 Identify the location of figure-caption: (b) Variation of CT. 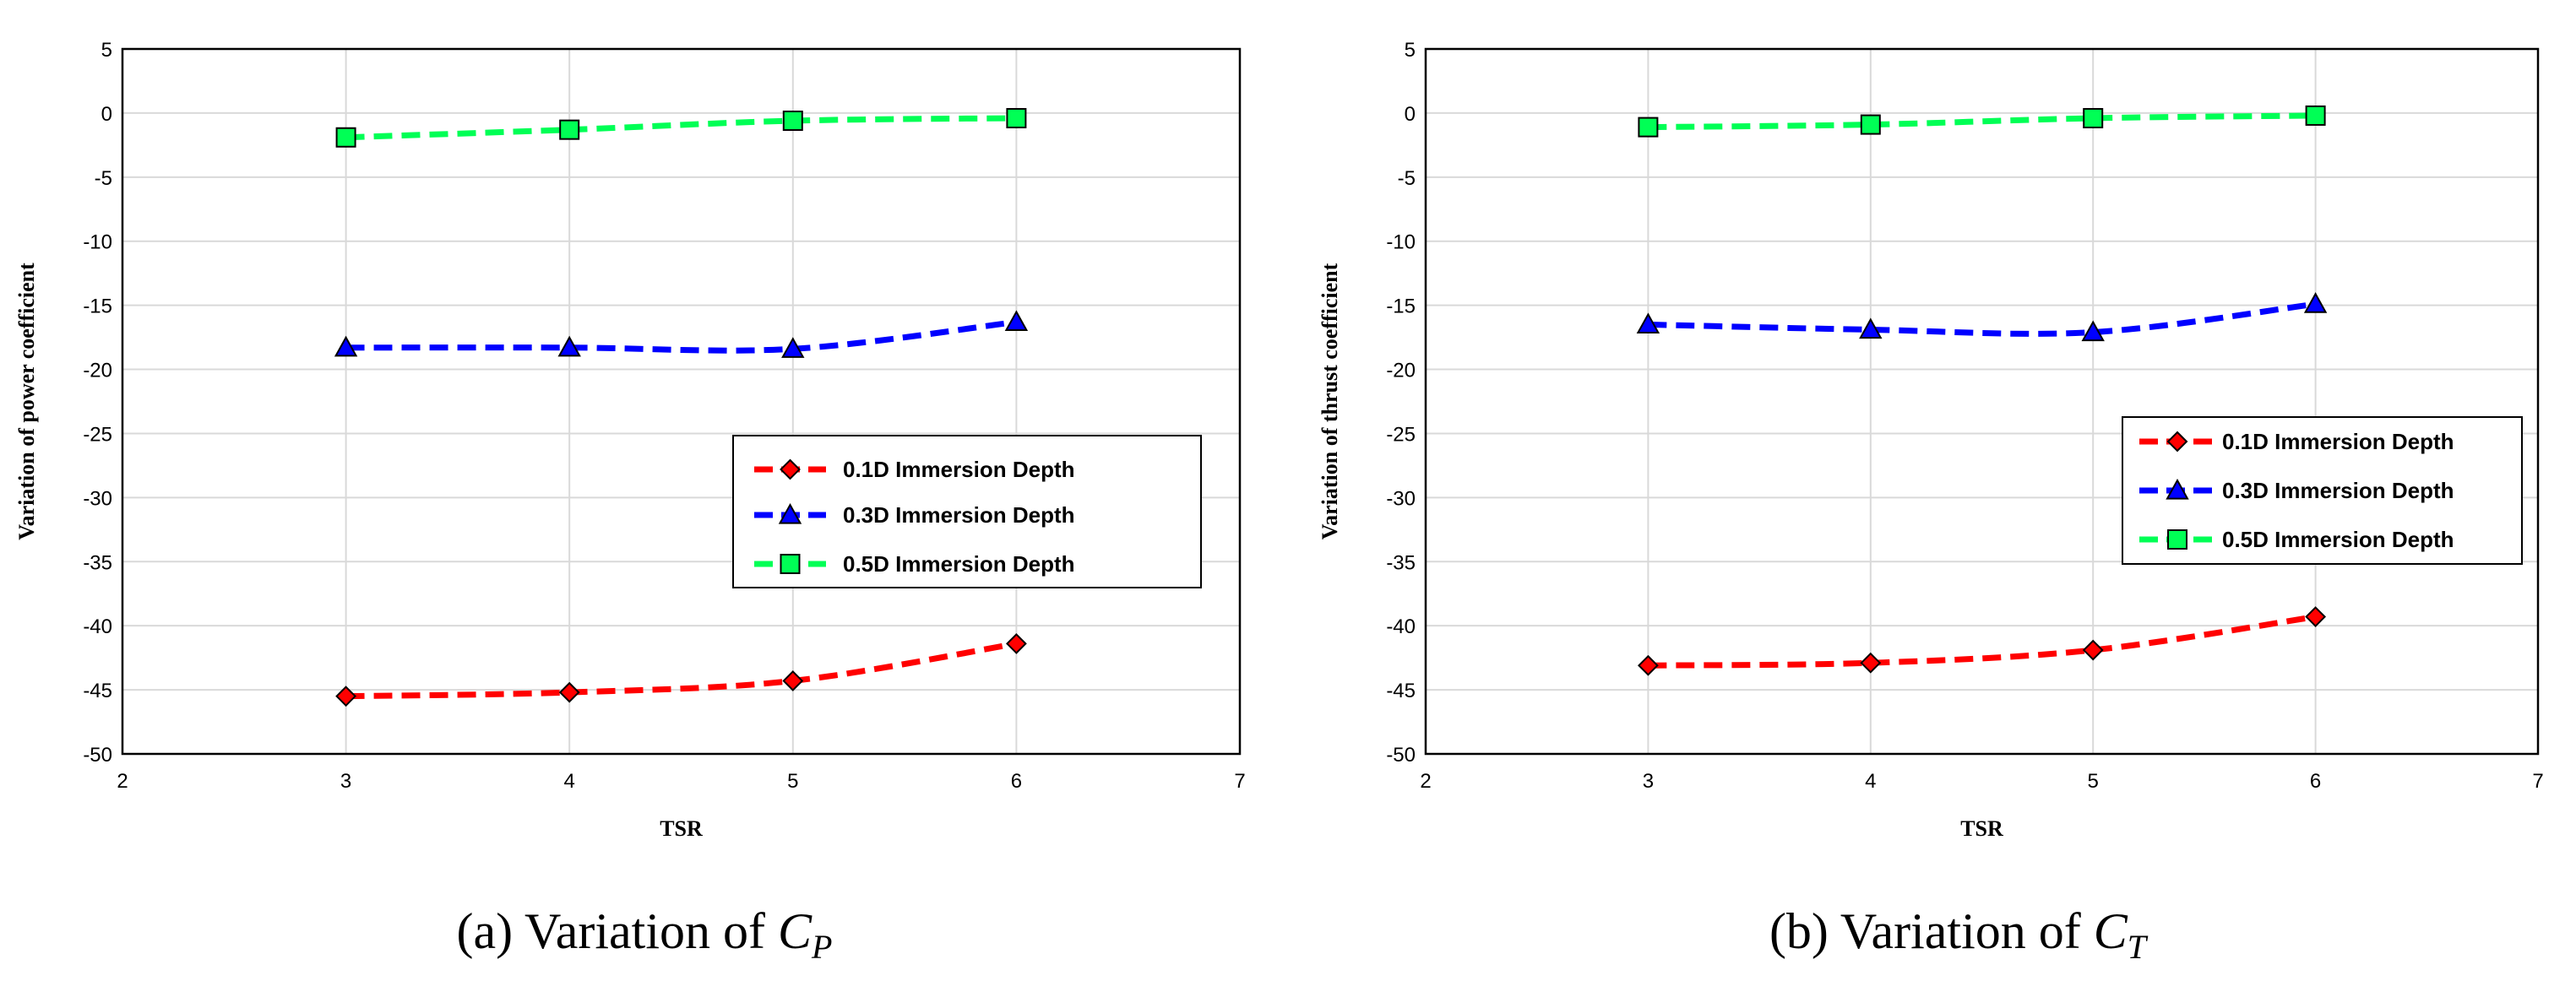
(1959, 934).